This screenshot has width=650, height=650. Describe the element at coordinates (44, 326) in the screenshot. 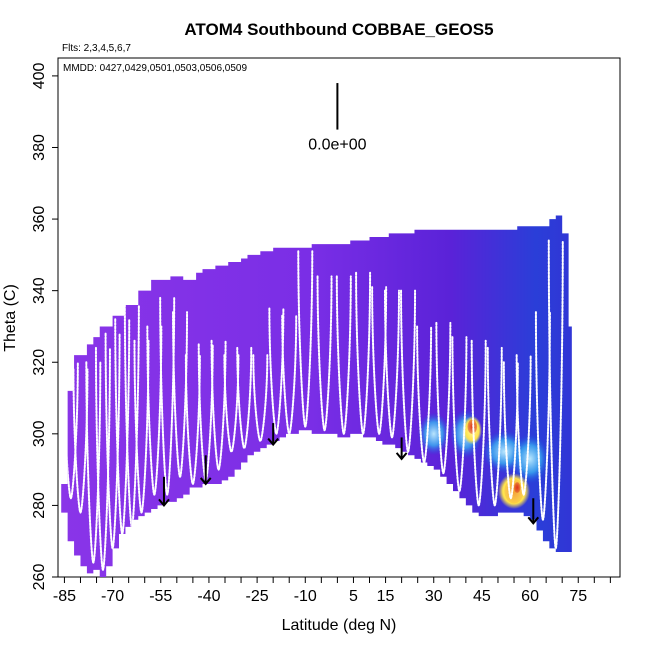

I see `y-axis: 260 280 300 320 340 360 380 400` at that location.